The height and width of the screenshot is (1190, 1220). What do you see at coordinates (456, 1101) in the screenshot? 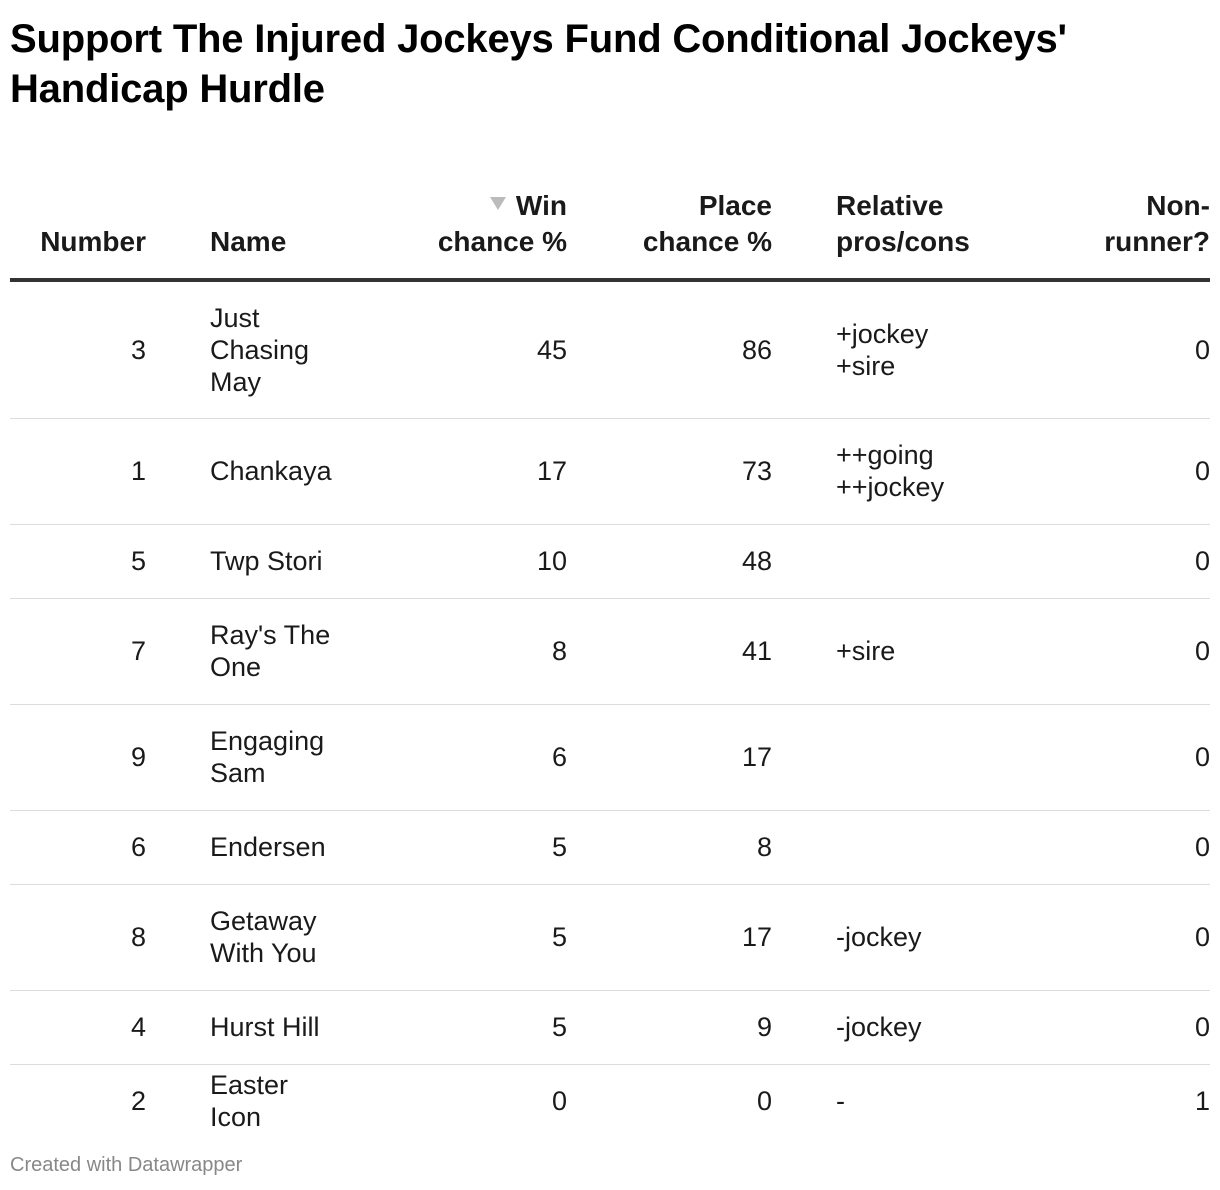
I see `cell-win-chance: 0` at bounding box center [456, 1101].